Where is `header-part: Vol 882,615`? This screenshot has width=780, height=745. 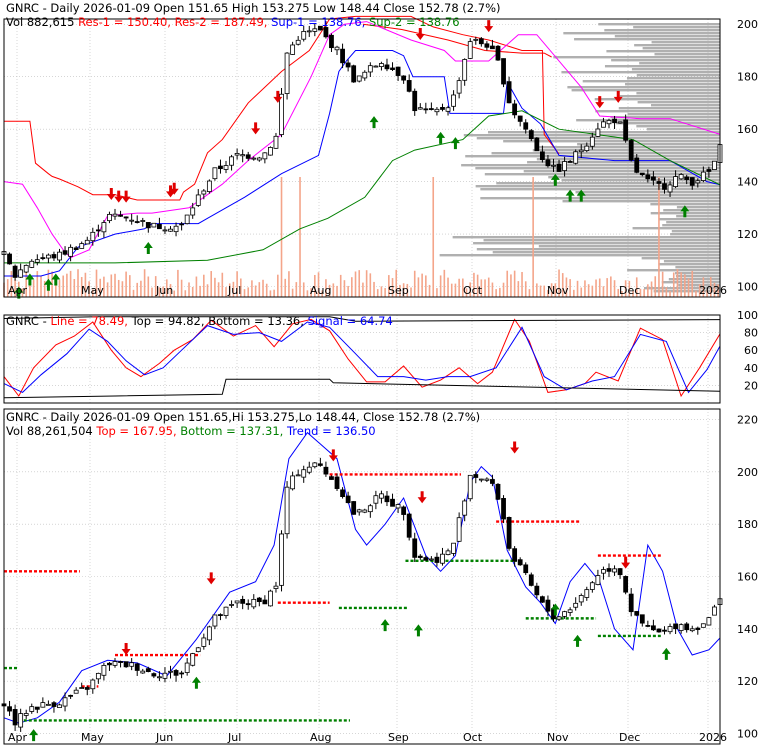
header-part: Vol 882,615 is located at coordinates (42, 22).